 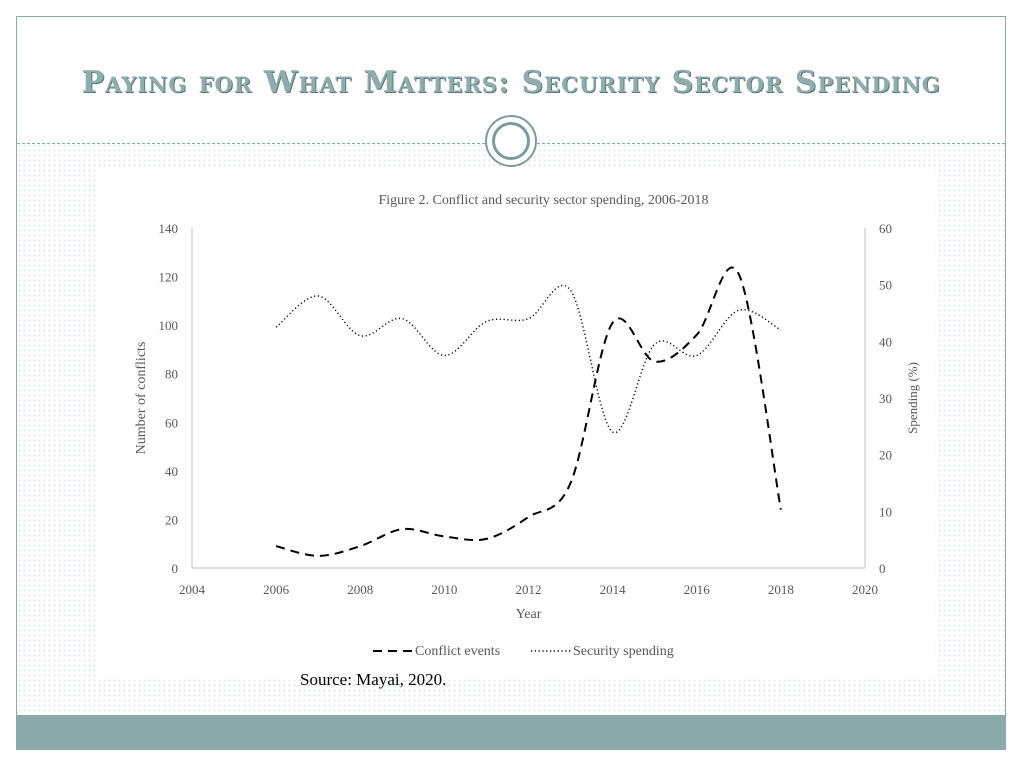 What do you see at coordinates (276, 589) in the screenshot?
I see `x-tick-label: 2006` at bounding box center [276, 589].